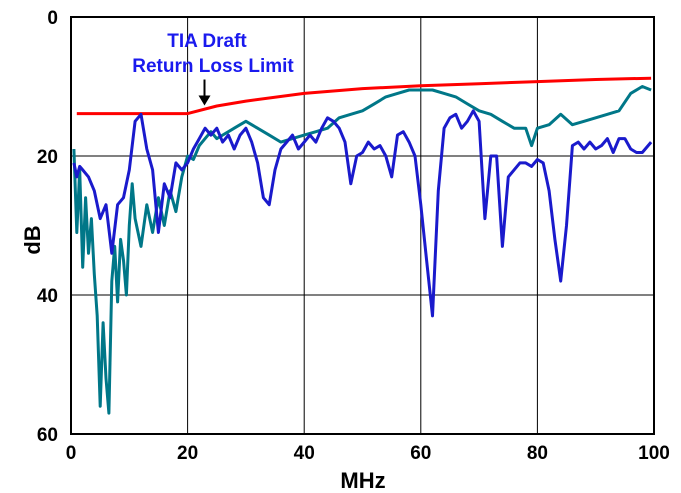 This screenshot has width=681, height=493. What do you see at coordinates (47, 296) in the screenshot?
I see `y-tick-label-2: 40` at bounding box center [47, 296].